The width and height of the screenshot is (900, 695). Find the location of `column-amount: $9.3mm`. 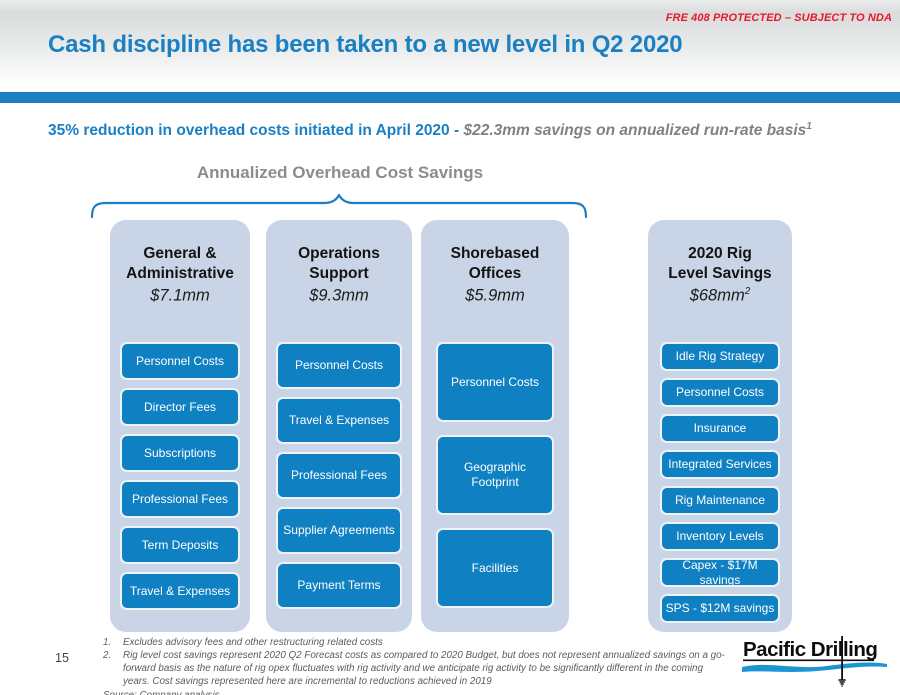

column-amount: $9.3mm is located at coordinates (339, 296).